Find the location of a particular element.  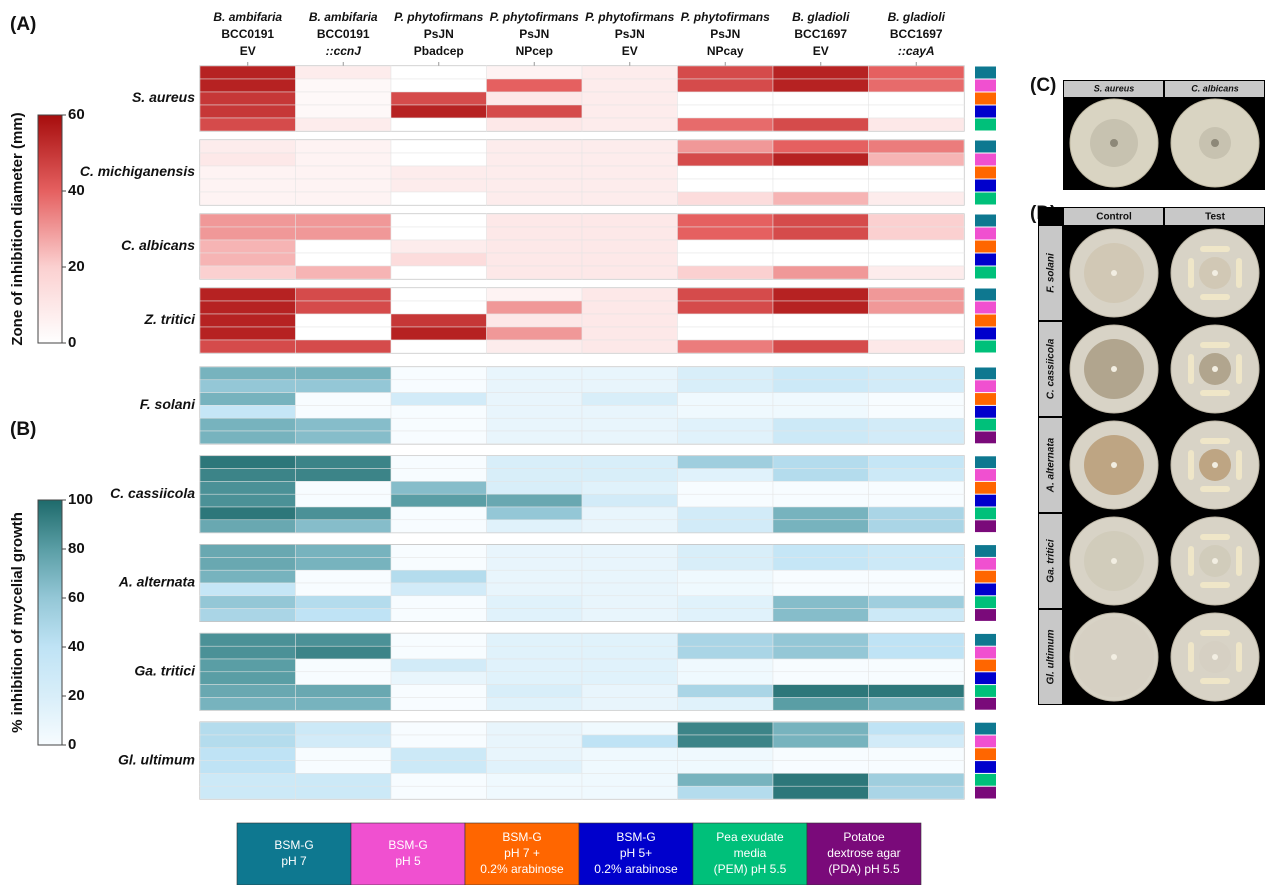

panel-label: (C) is located at coordinates (1043, 85).